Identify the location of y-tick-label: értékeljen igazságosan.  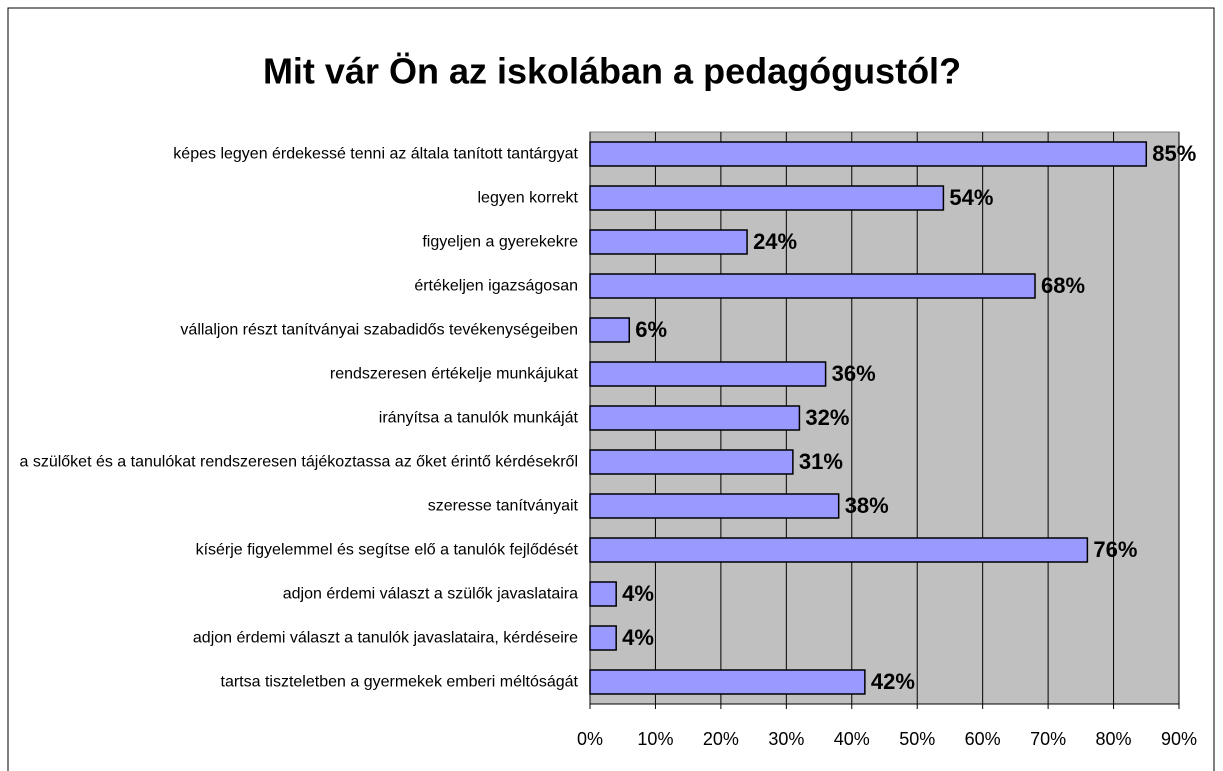
(496, 286).